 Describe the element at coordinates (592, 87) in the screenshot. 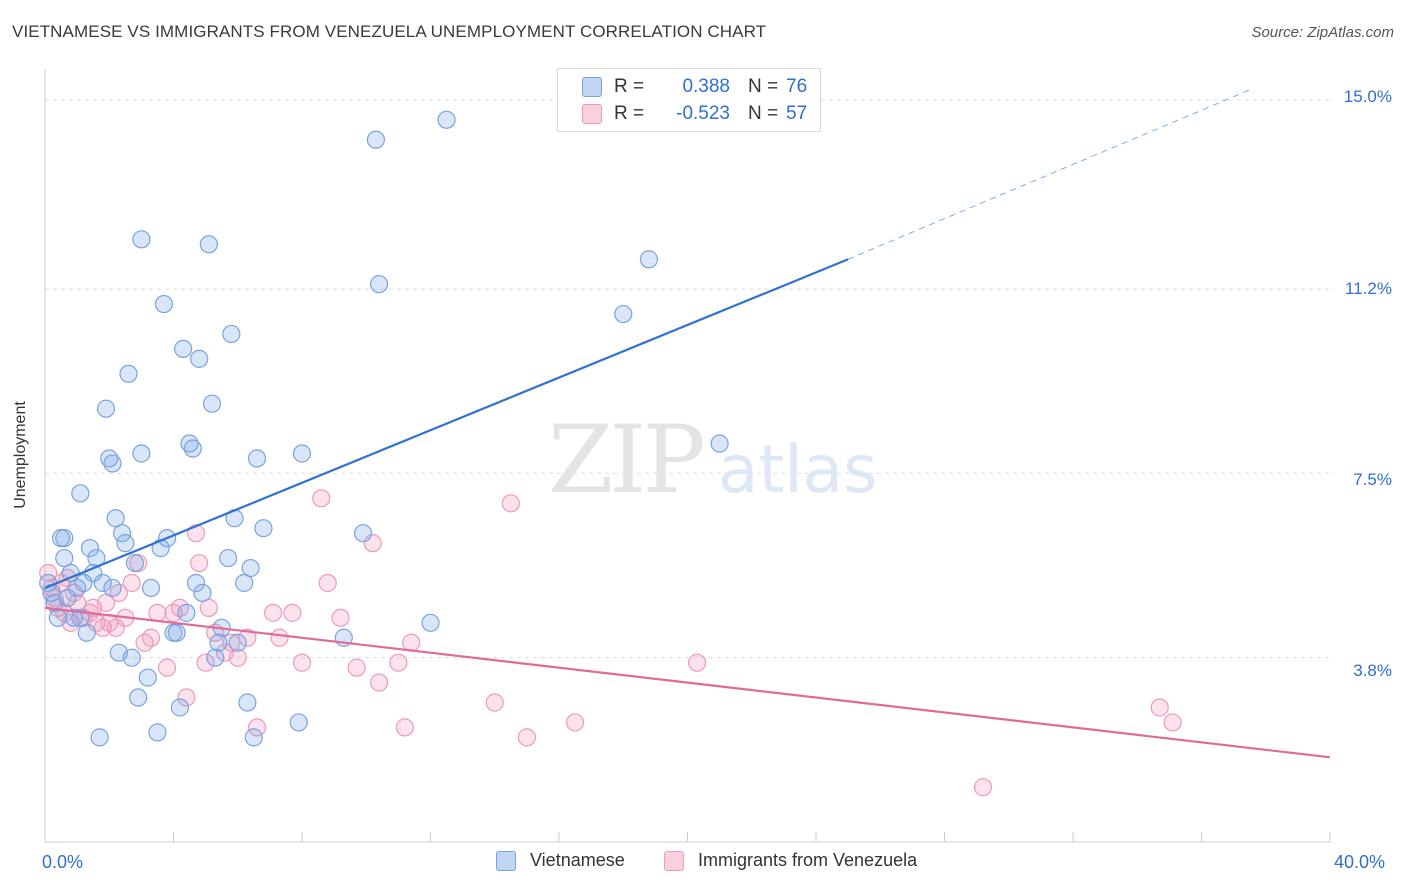

I see `blue-swatch` at that location.